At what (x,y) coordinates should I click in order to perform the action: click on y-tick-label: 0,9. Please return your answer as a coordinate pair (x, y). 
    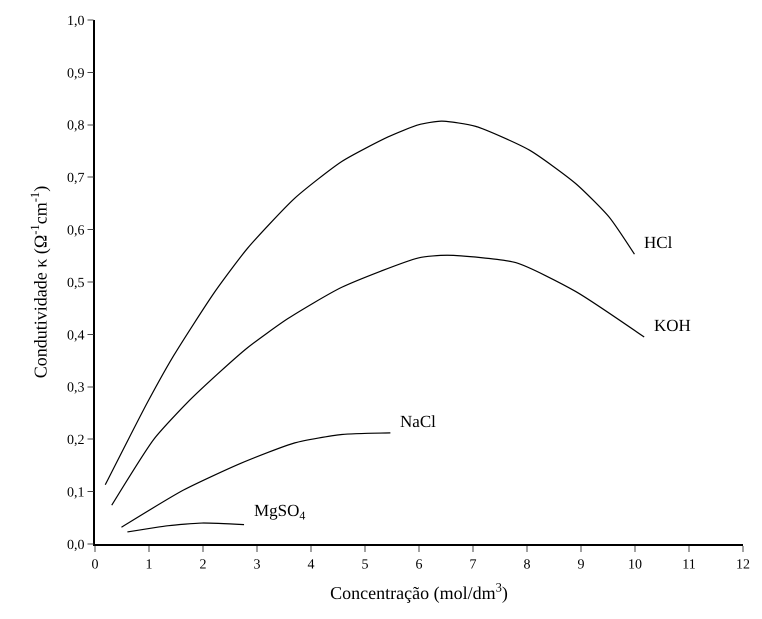
    Looking at the image, I should click on (75, 74).